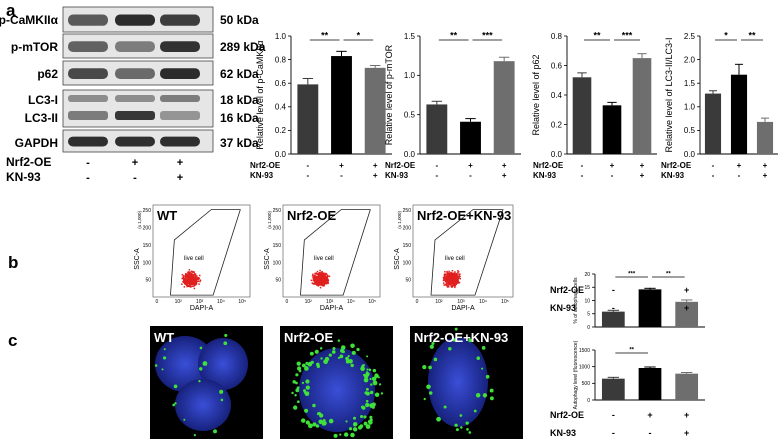 The height and width of the screenshot is (443, 784). What do you see at coordinates (156, 302) in the screenshot?
I see `flow-x-tick-label: 0` at bounding box center [156, 302].